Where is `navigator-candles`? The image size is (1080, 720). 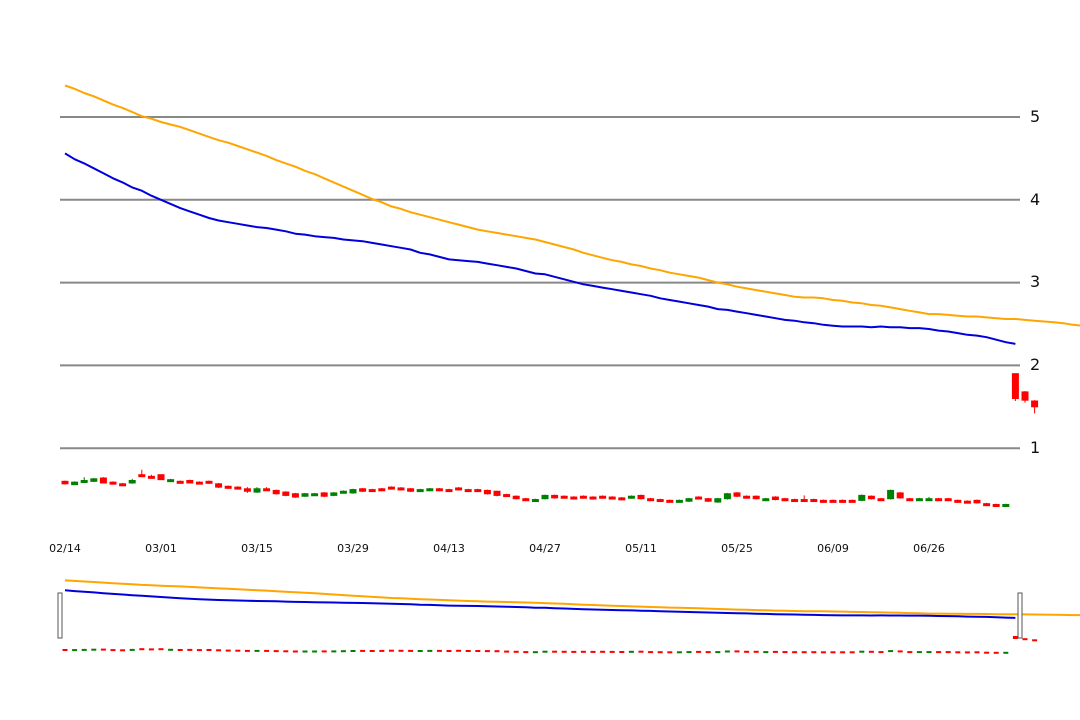
navigator-candles is located at coordinates (550, 645).